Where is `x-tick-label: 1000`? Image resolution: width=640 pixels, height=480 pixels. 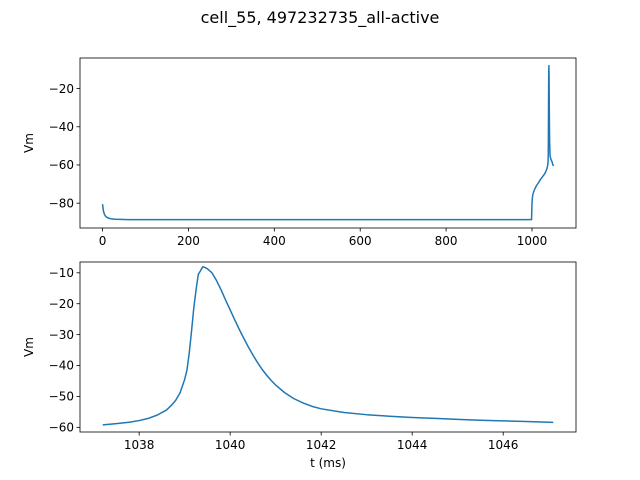
x-tick-label: 1000 is located at coordinates (532, 241).